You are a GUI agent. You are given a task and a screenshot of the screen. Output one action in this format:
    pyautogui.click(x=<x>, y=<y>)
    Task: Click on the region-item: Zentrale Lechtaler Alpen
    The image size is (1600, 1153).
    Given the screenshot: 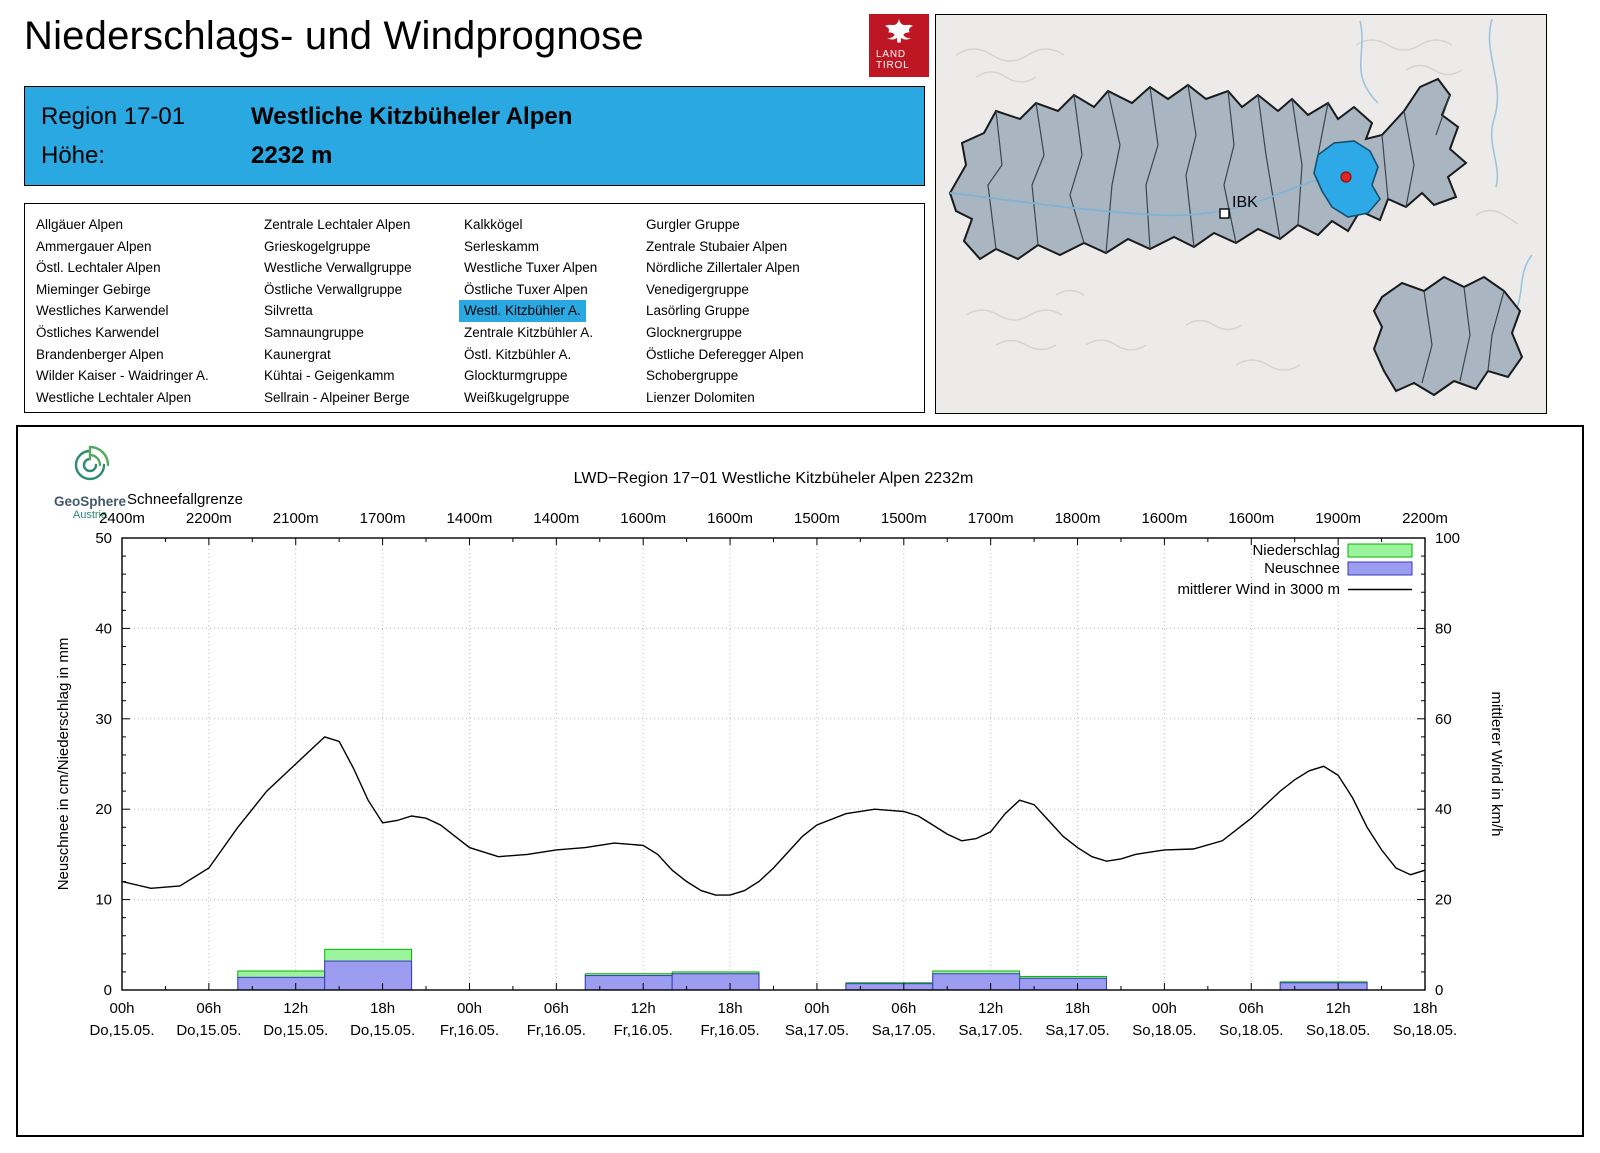 What is the action you would take?
    pyautogui.click(x=337, y=224)
    